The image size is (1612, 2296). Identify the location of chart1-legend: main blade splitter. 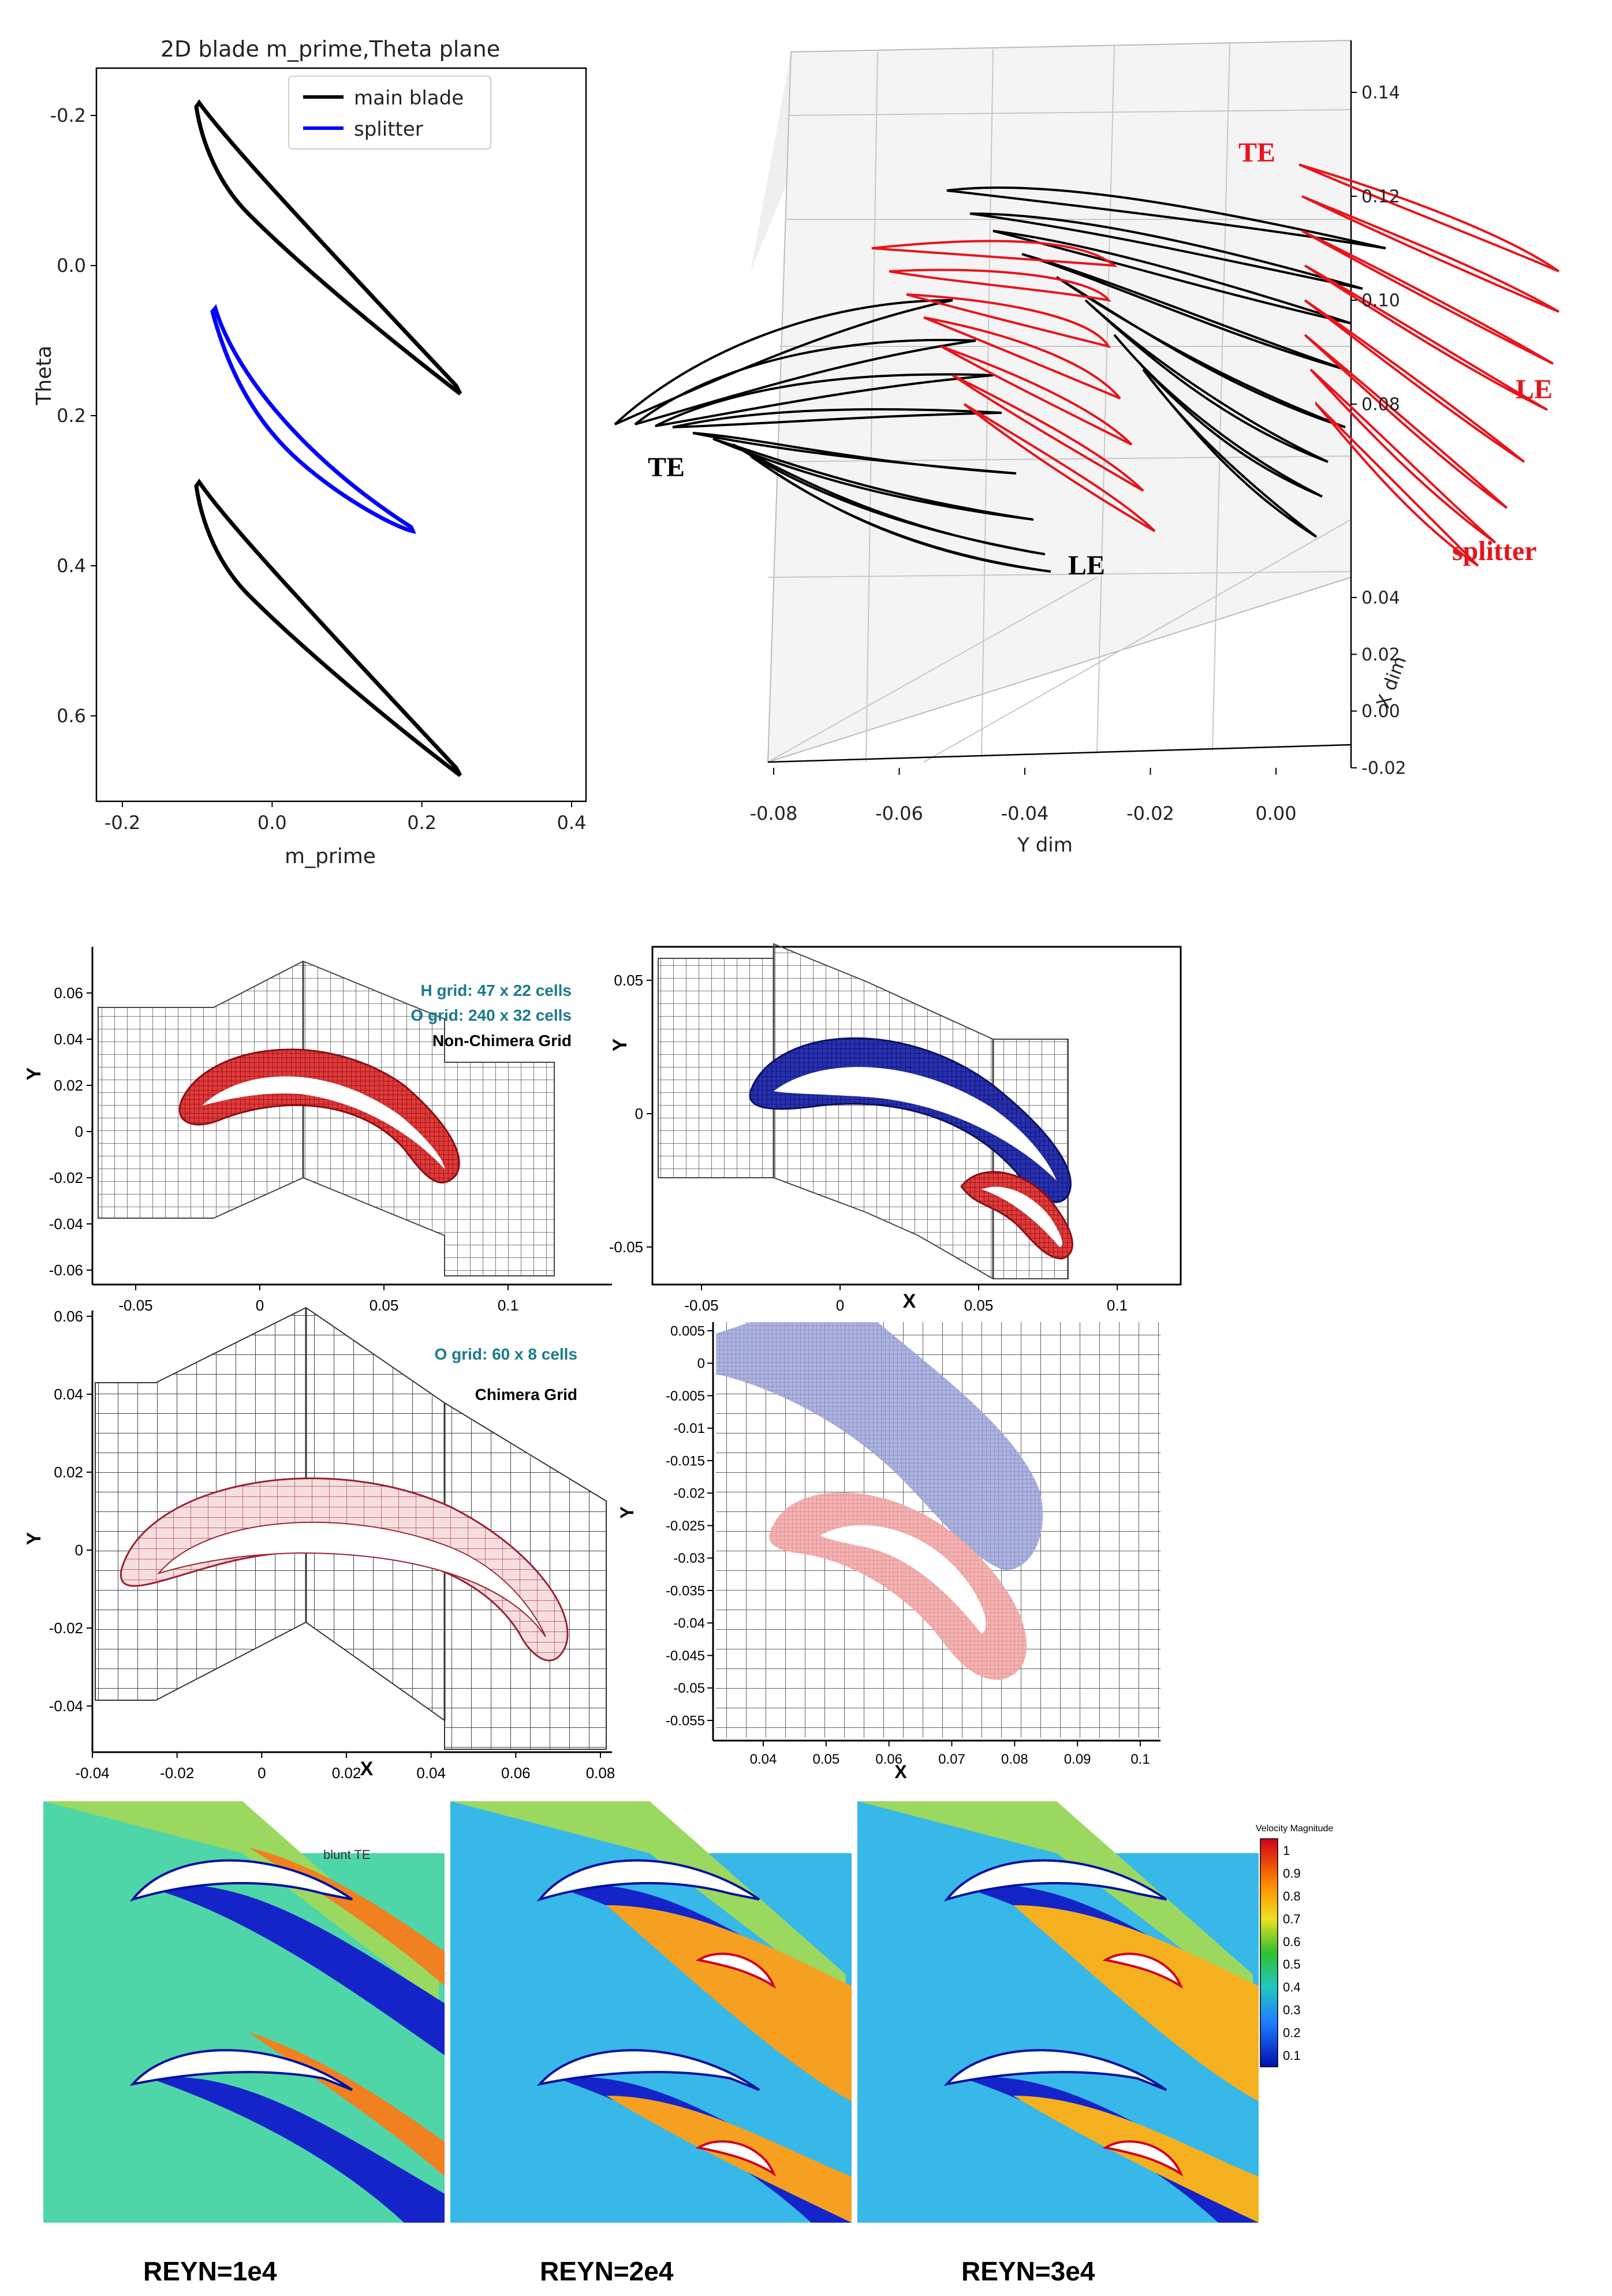
(389, 113).